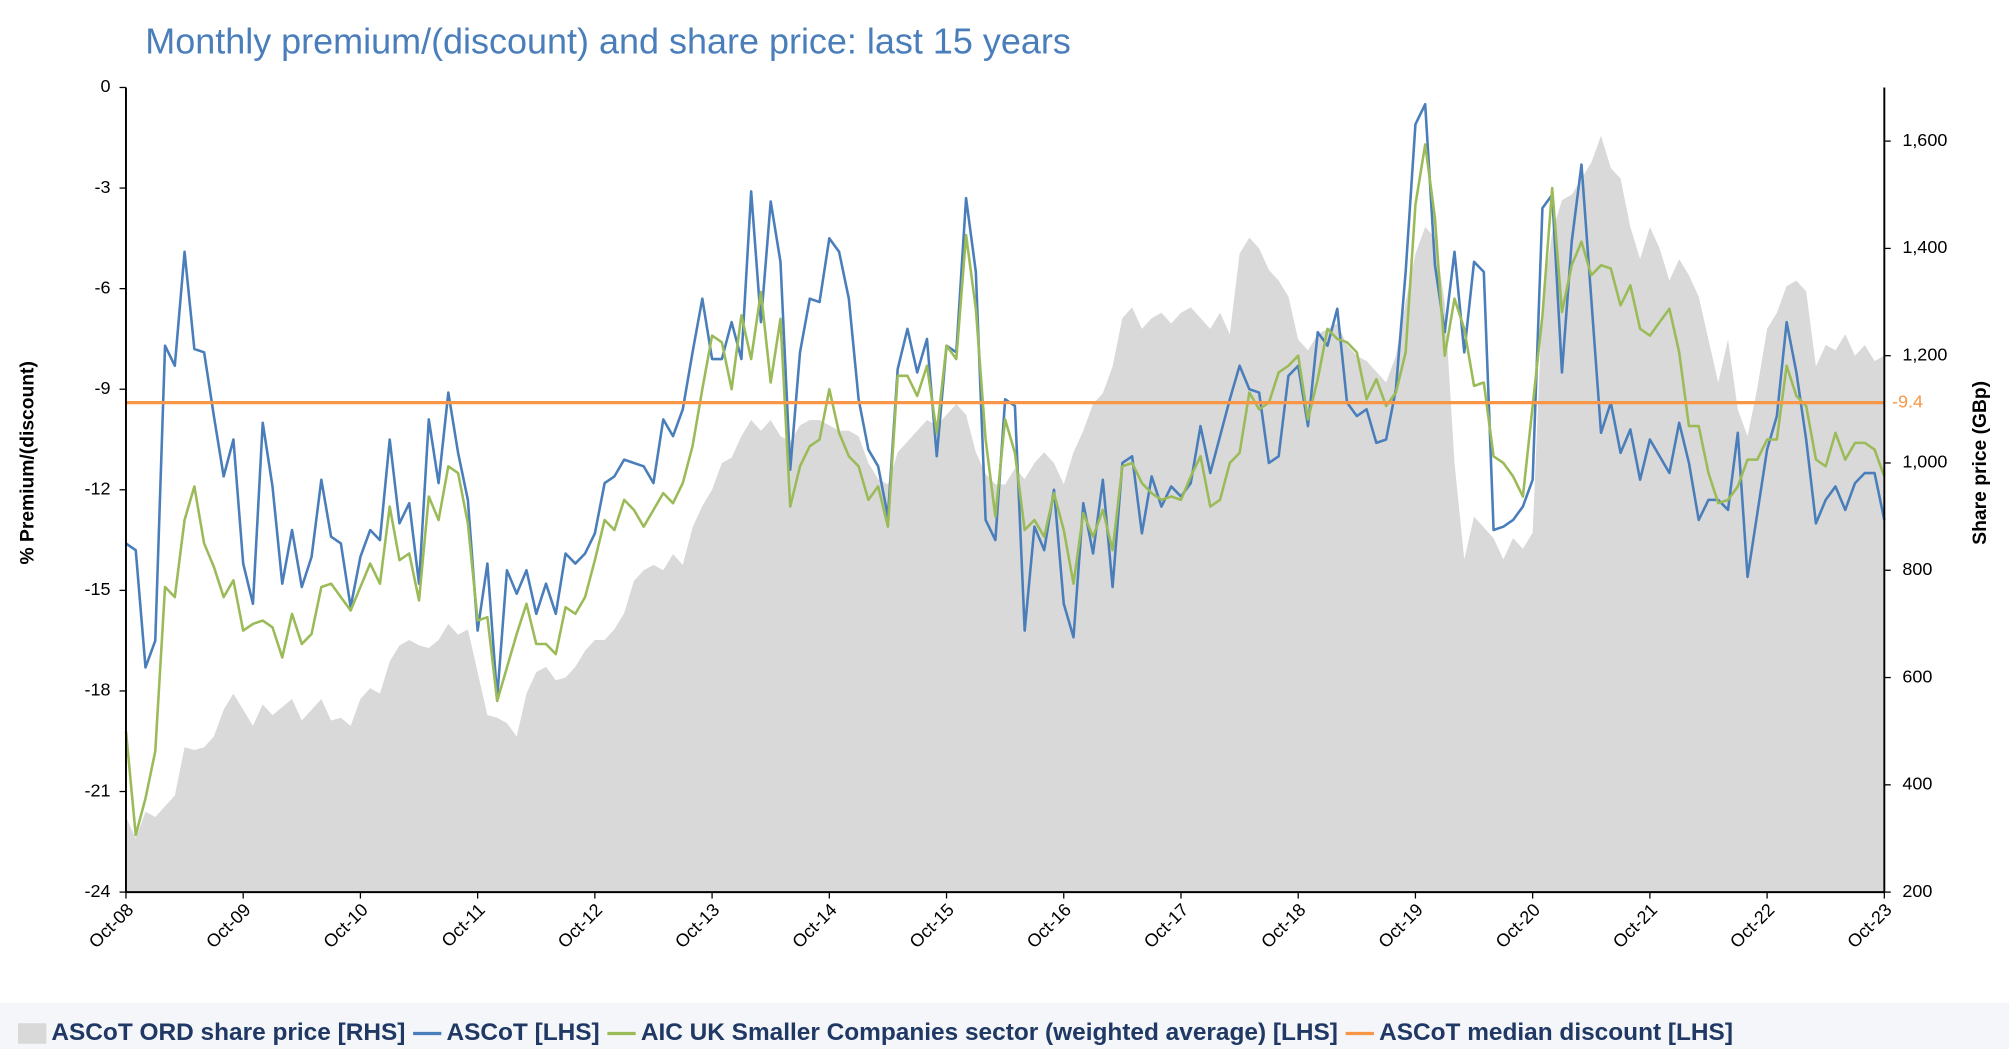 Image resolution: width=2009 pixels, height=1049 pixels. Describe the element at coordinates (1917, 676) in the screenshot. I see `y2-tick-label: 600` at that location.